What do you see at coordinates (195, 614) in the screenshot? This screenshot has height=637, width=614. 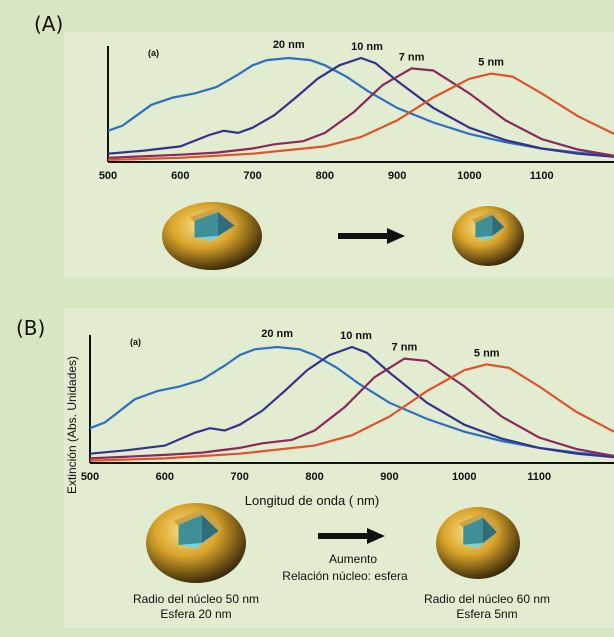 I see `shell-left-line2: Esfera 20 nm` at bounding box center [195, 614].